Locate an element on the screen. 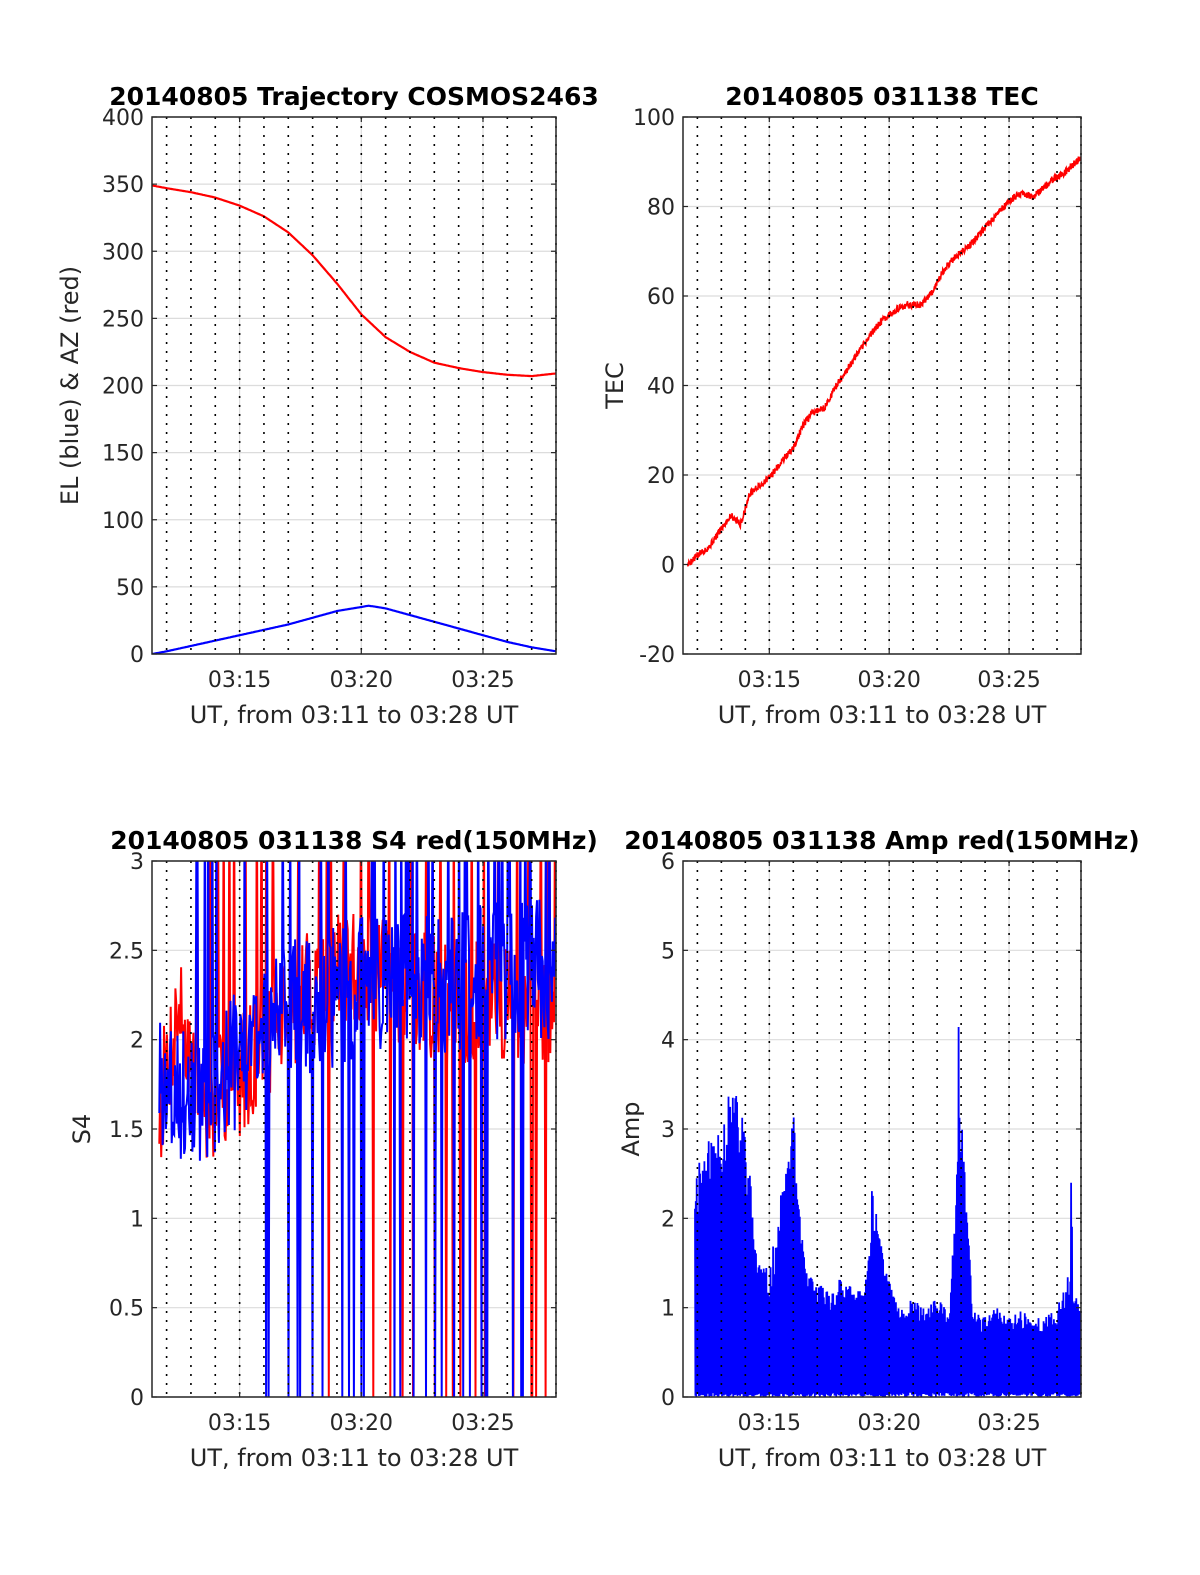 The height and width of the screenshot is (1575, 1200). chart-title: 20140805 031138 S4 red(150MHz) is located at coordinates (354, 840).